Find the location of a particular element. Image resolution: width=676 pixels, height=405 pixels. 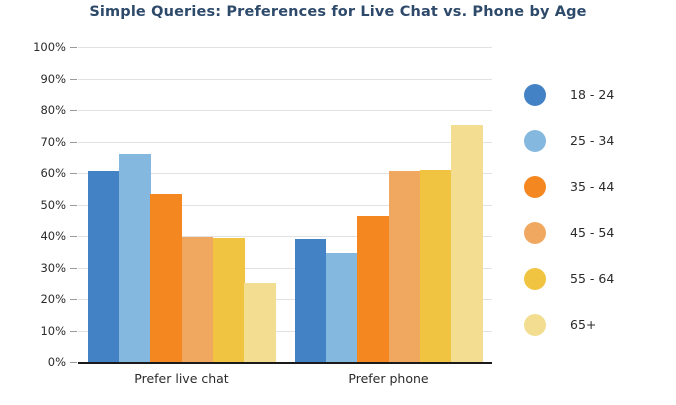

legend-item-label: 25 - 34 is located at coordinates (592, 140).